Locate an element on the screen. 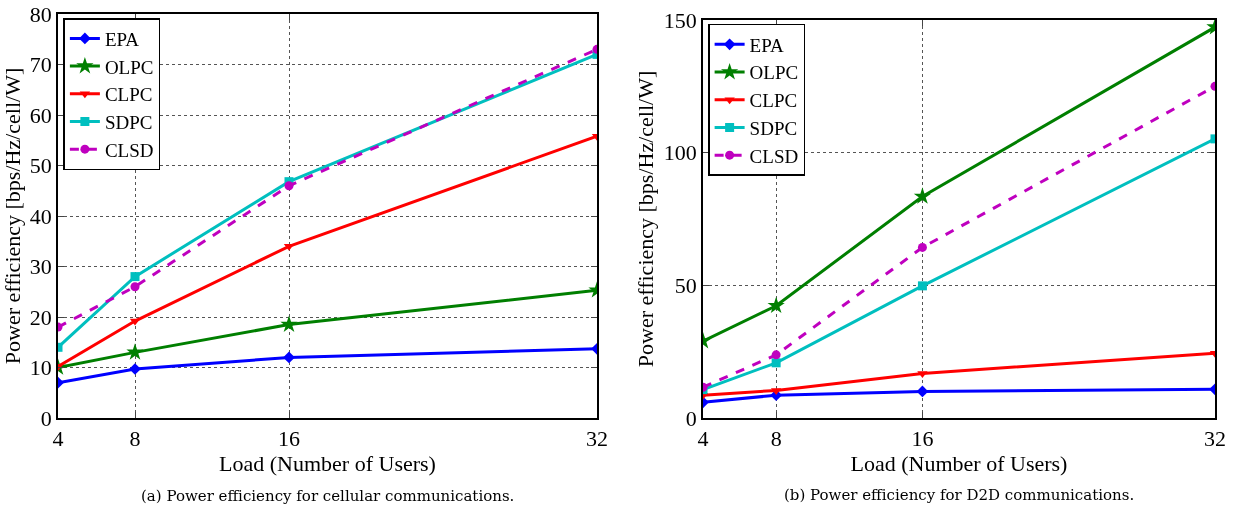 This screenshot has height=518, width=1239. y-tick-label: 70 is located at coordinates (40, 65).